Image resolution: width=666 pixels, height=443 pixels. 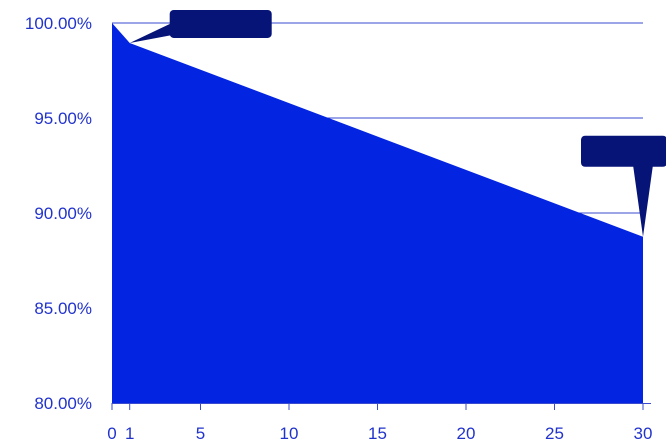 I want to click on x-tick-label: 1, so click(x=129, y=433).